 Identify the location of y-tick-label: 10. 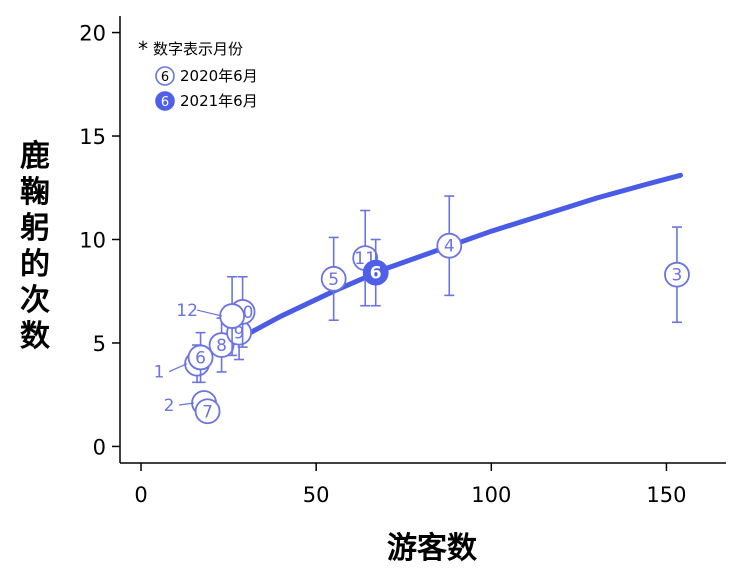
(92, 241).